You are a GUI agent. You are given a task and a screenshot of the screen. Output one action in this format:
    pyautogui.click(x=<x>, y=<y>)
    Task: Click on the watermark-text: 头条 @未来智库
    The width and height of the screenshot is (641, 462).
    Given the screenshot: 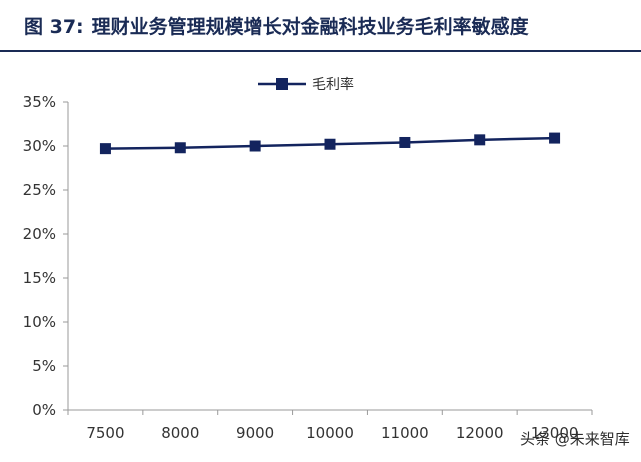 What is the action you would take?
    pyautogui.click(x=575, y=439)
    